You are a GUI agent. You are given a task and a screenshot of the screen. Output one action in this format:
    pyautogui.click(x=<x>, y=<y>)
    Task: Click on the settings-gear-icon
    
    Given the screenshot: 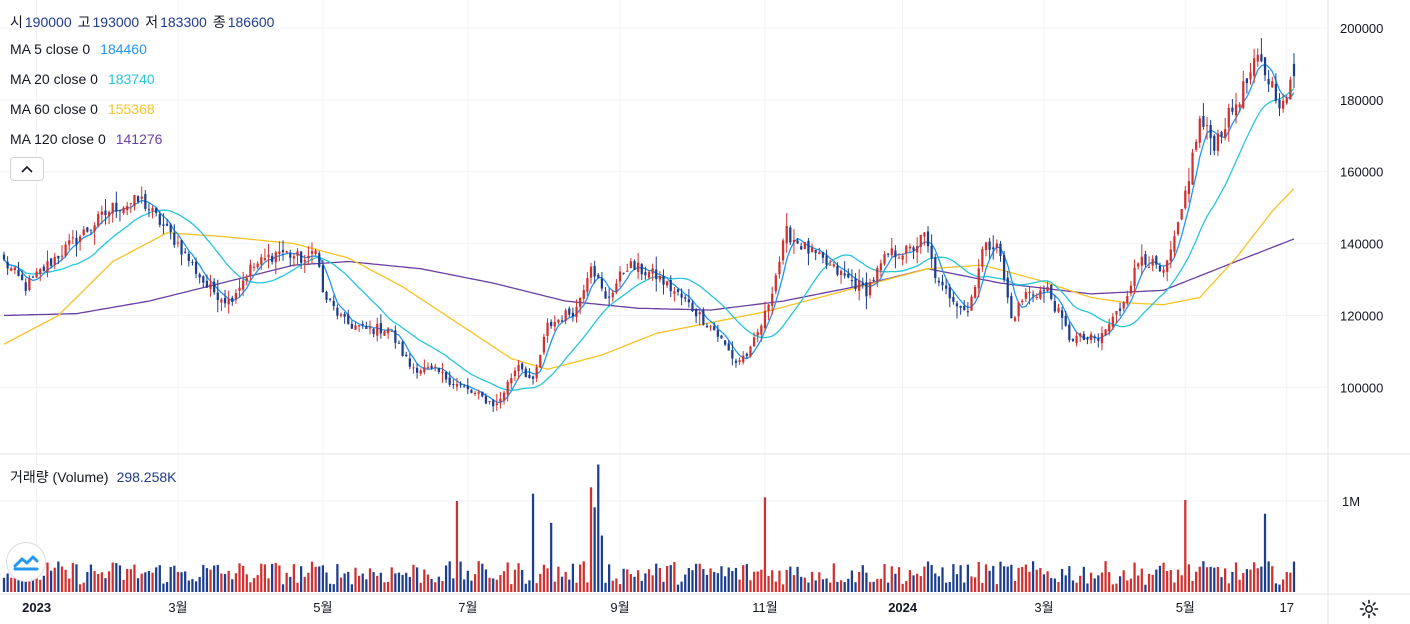 What is the action you would take?
    pyautogui.click(x=1369, y=609)
    